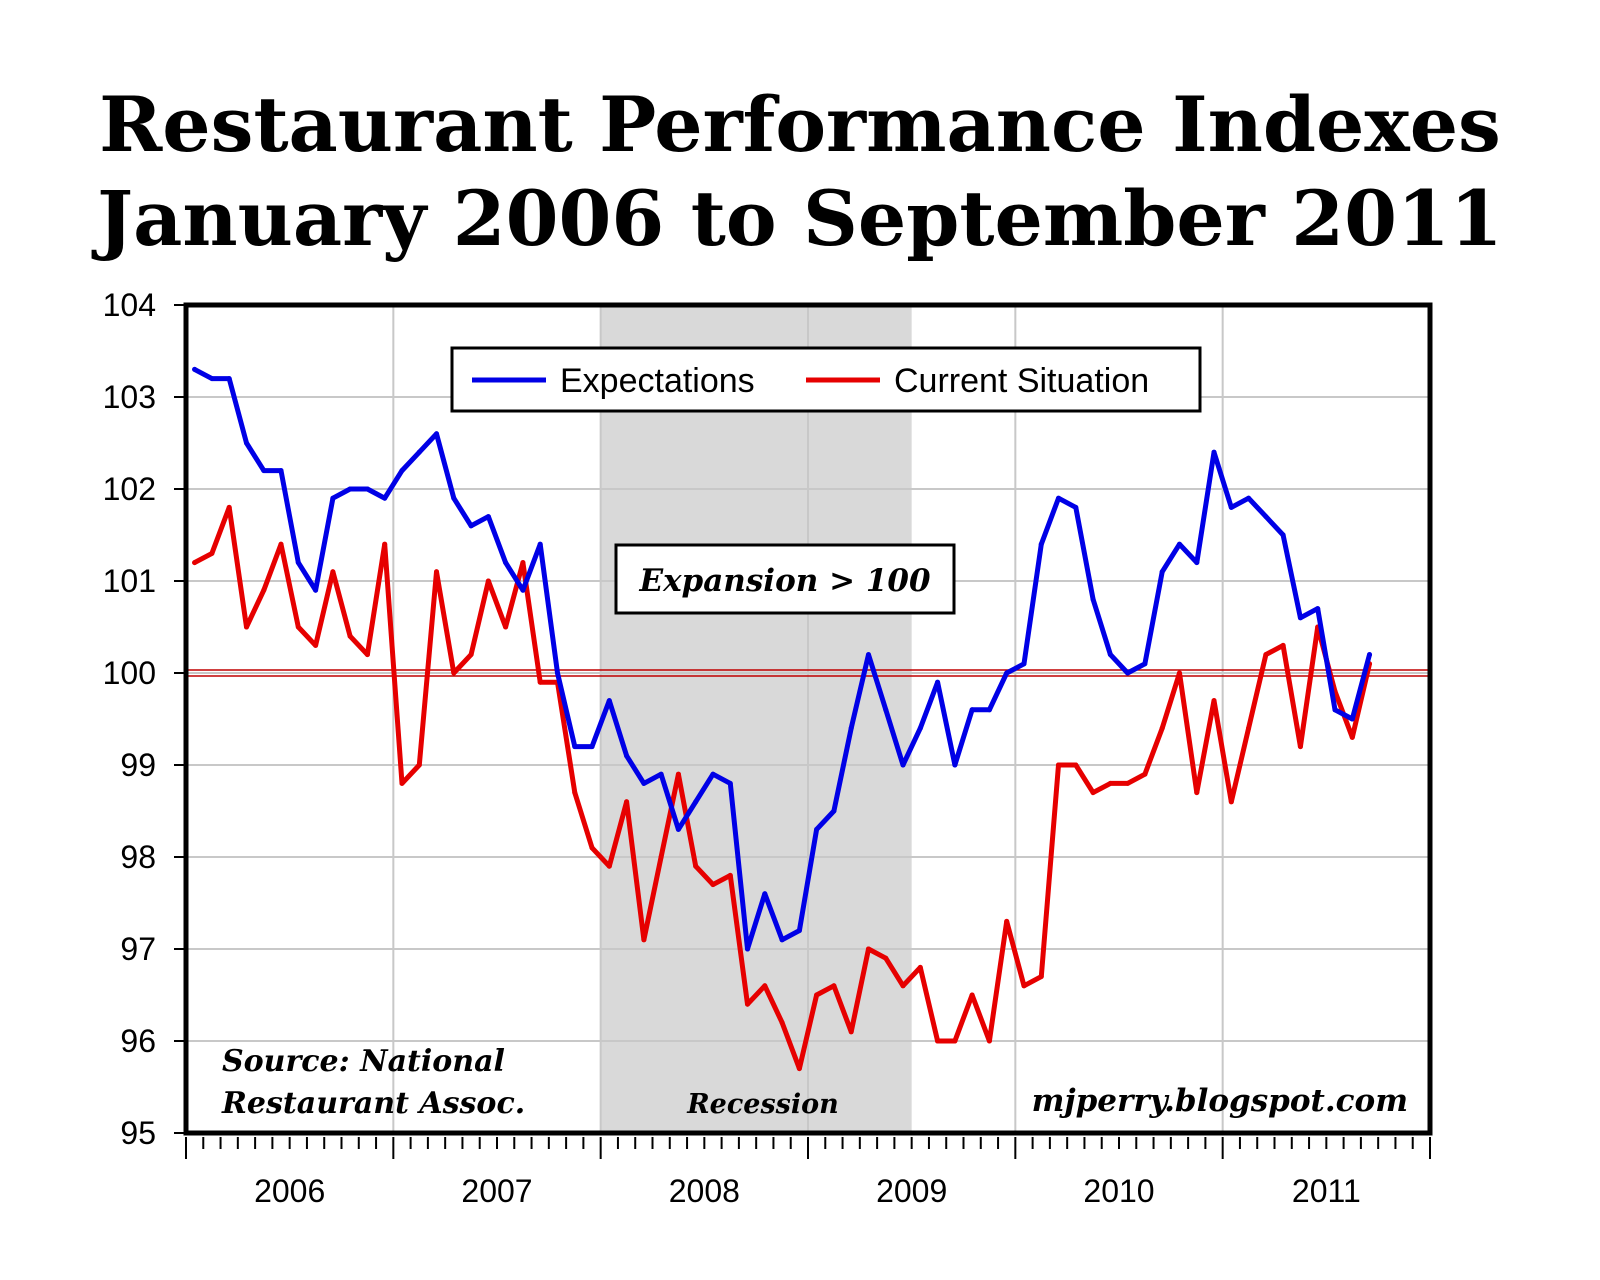 The image size is (1600, 1280). What do you see at coordinates (785, 579) in the screenshot?
I see `expansion-box` at bounding box center [785, 579].